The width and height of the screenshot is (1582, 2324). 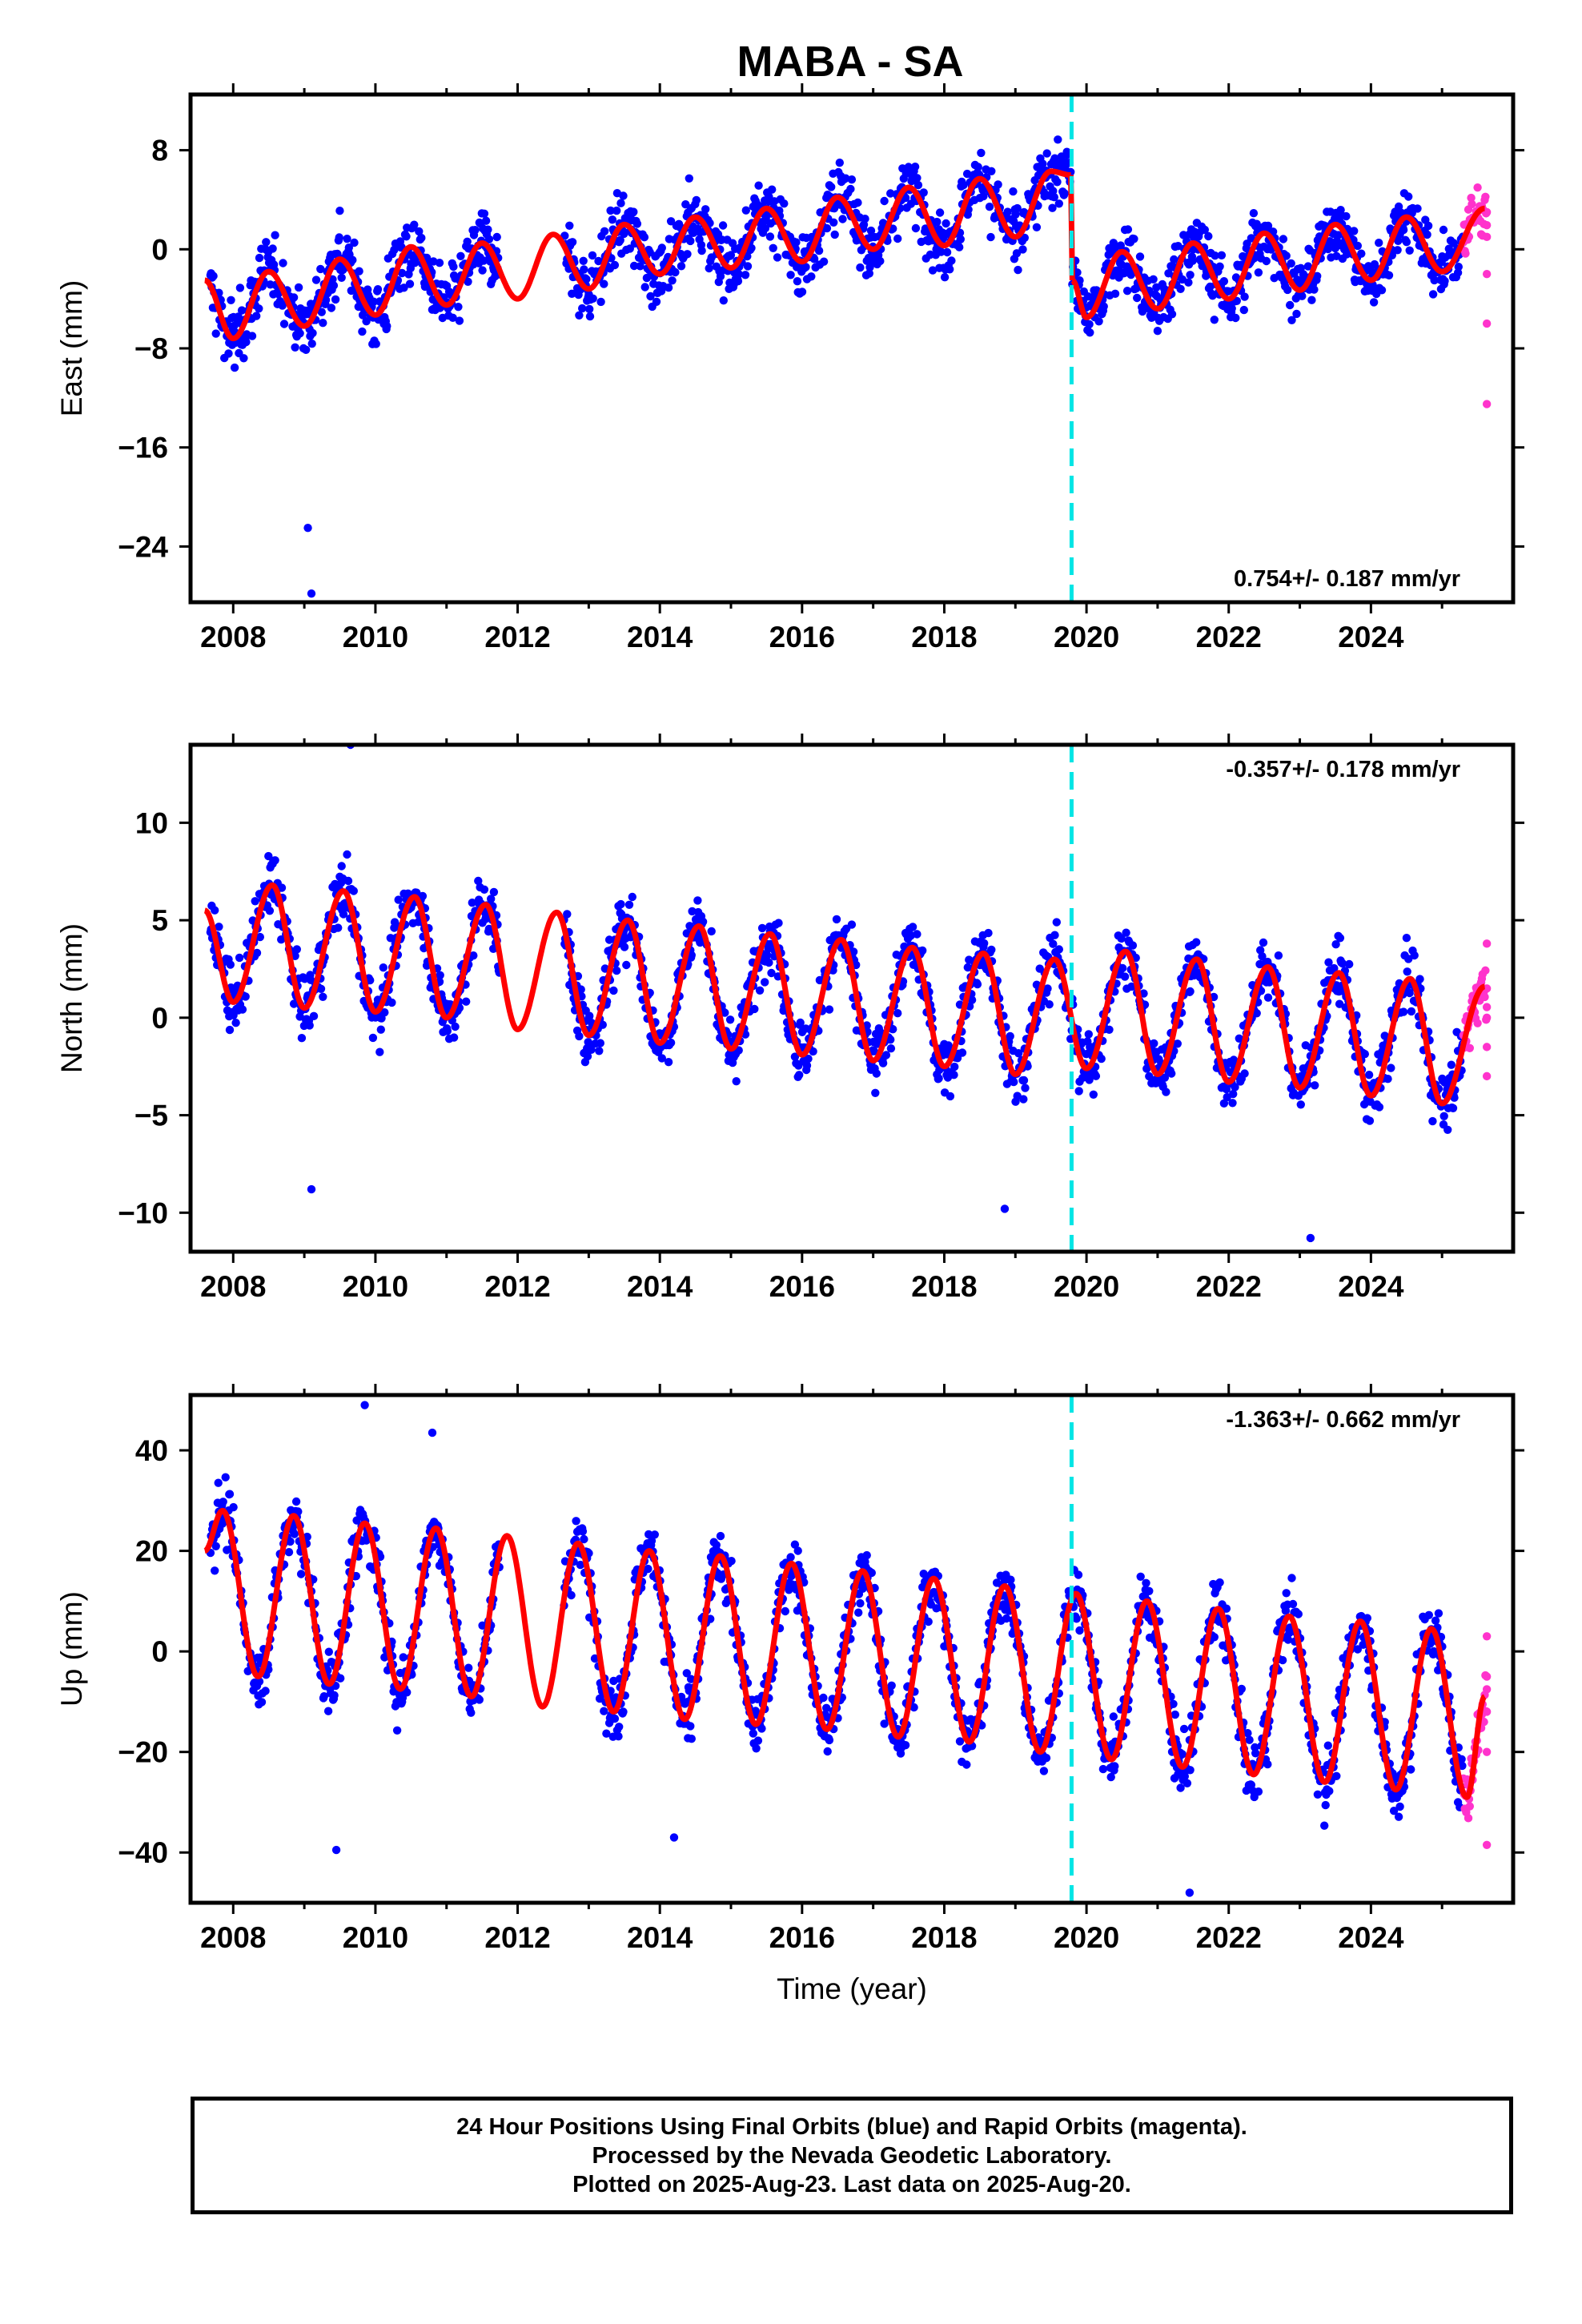 What do you see at coordinates (311, 593) in the screenshot?
I see `outlier-point` at bounding box center [311, 593].